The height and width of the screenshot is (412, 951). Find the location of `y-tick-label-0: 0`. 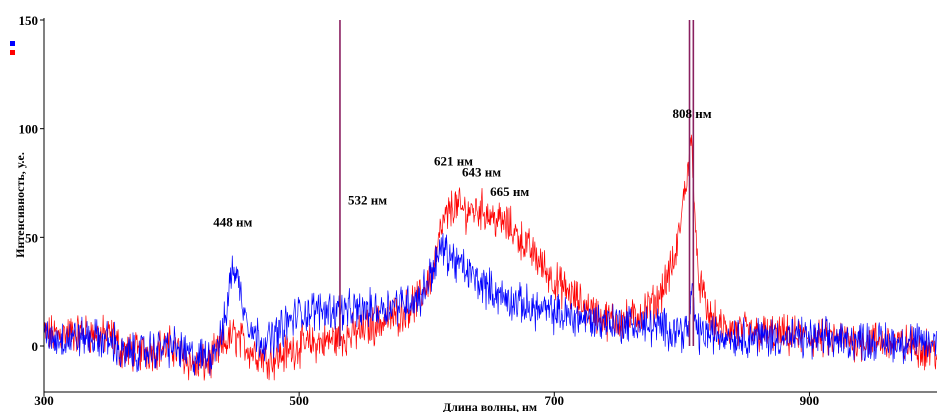

y-tick-label-0: 0 is located at coordinates (35, 346).